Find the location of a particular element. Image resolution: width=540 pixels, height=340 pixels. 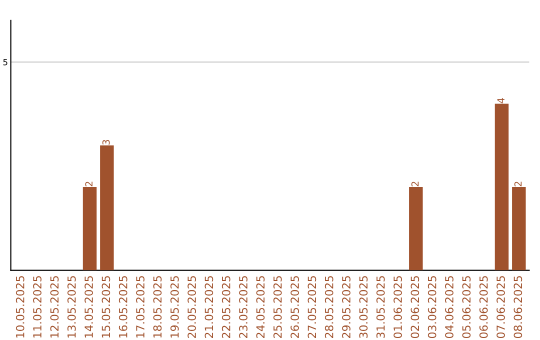

x-tick-label: 10.05.2025 is located at coordinates (20, 307).